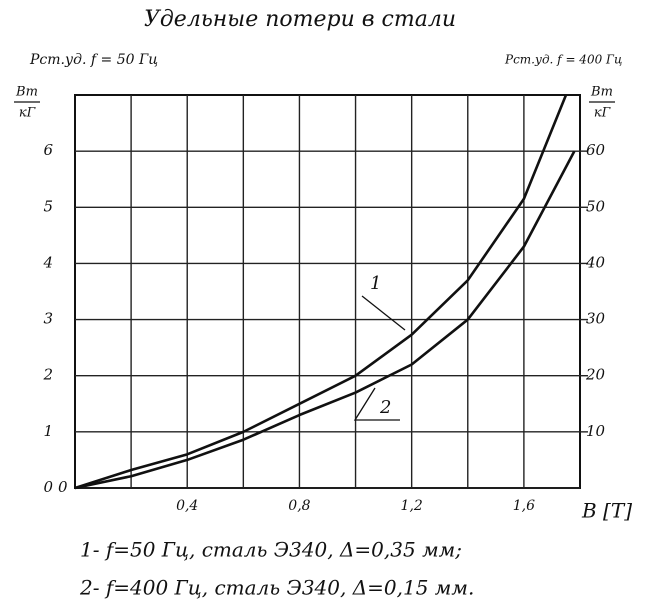  What do you see at coordinates (93, 60) in the screenshot?
I see `y-axis-label: Рст.уд. f = 50 Гц` at bounding box center [93, 60].